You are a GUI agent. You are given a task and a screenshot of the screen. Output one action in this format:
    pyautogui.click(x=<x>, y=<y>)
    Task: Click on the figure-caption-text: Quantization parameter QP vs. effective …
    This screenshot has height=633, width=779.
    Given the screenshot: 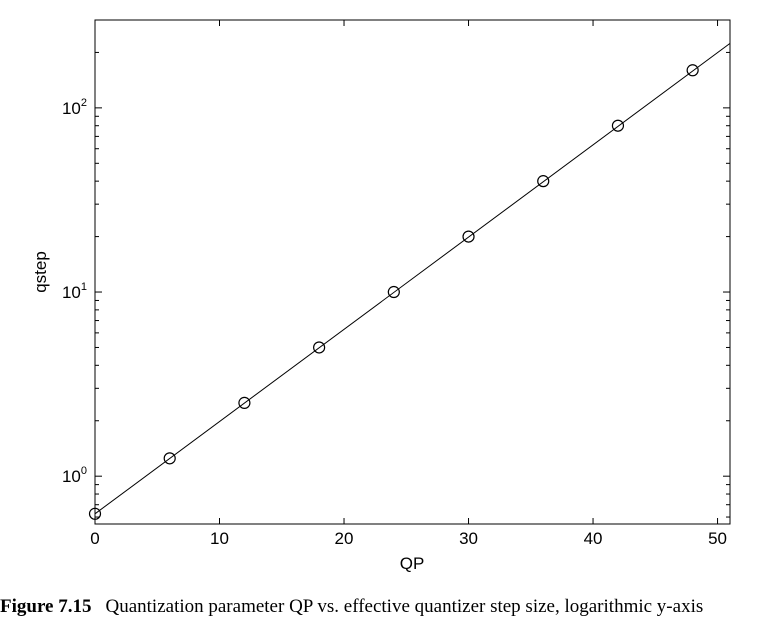 What is the action you would take?
    pyautogui.click(x=404, y=606)
    